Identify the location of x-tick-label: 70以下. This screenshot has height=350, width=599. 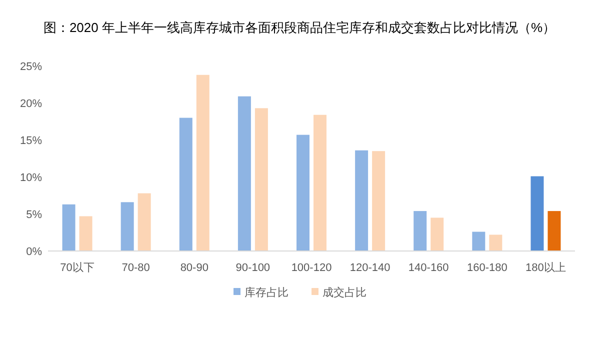
(77, 267).